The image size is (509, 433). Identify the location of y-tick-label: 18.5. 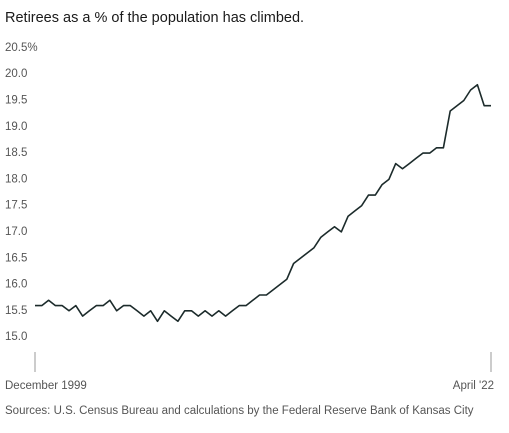
(16, 153).